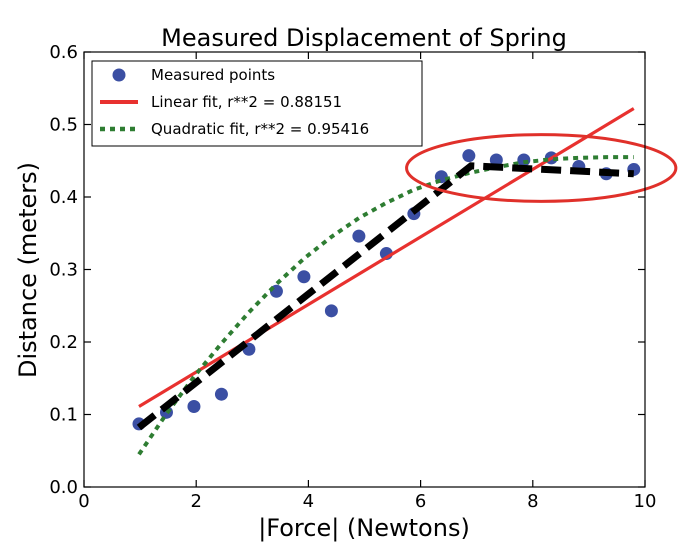 The height and width of the screenshot is (552, 691). I want to click on y-tick-label: 0.2, so click(63, 342).